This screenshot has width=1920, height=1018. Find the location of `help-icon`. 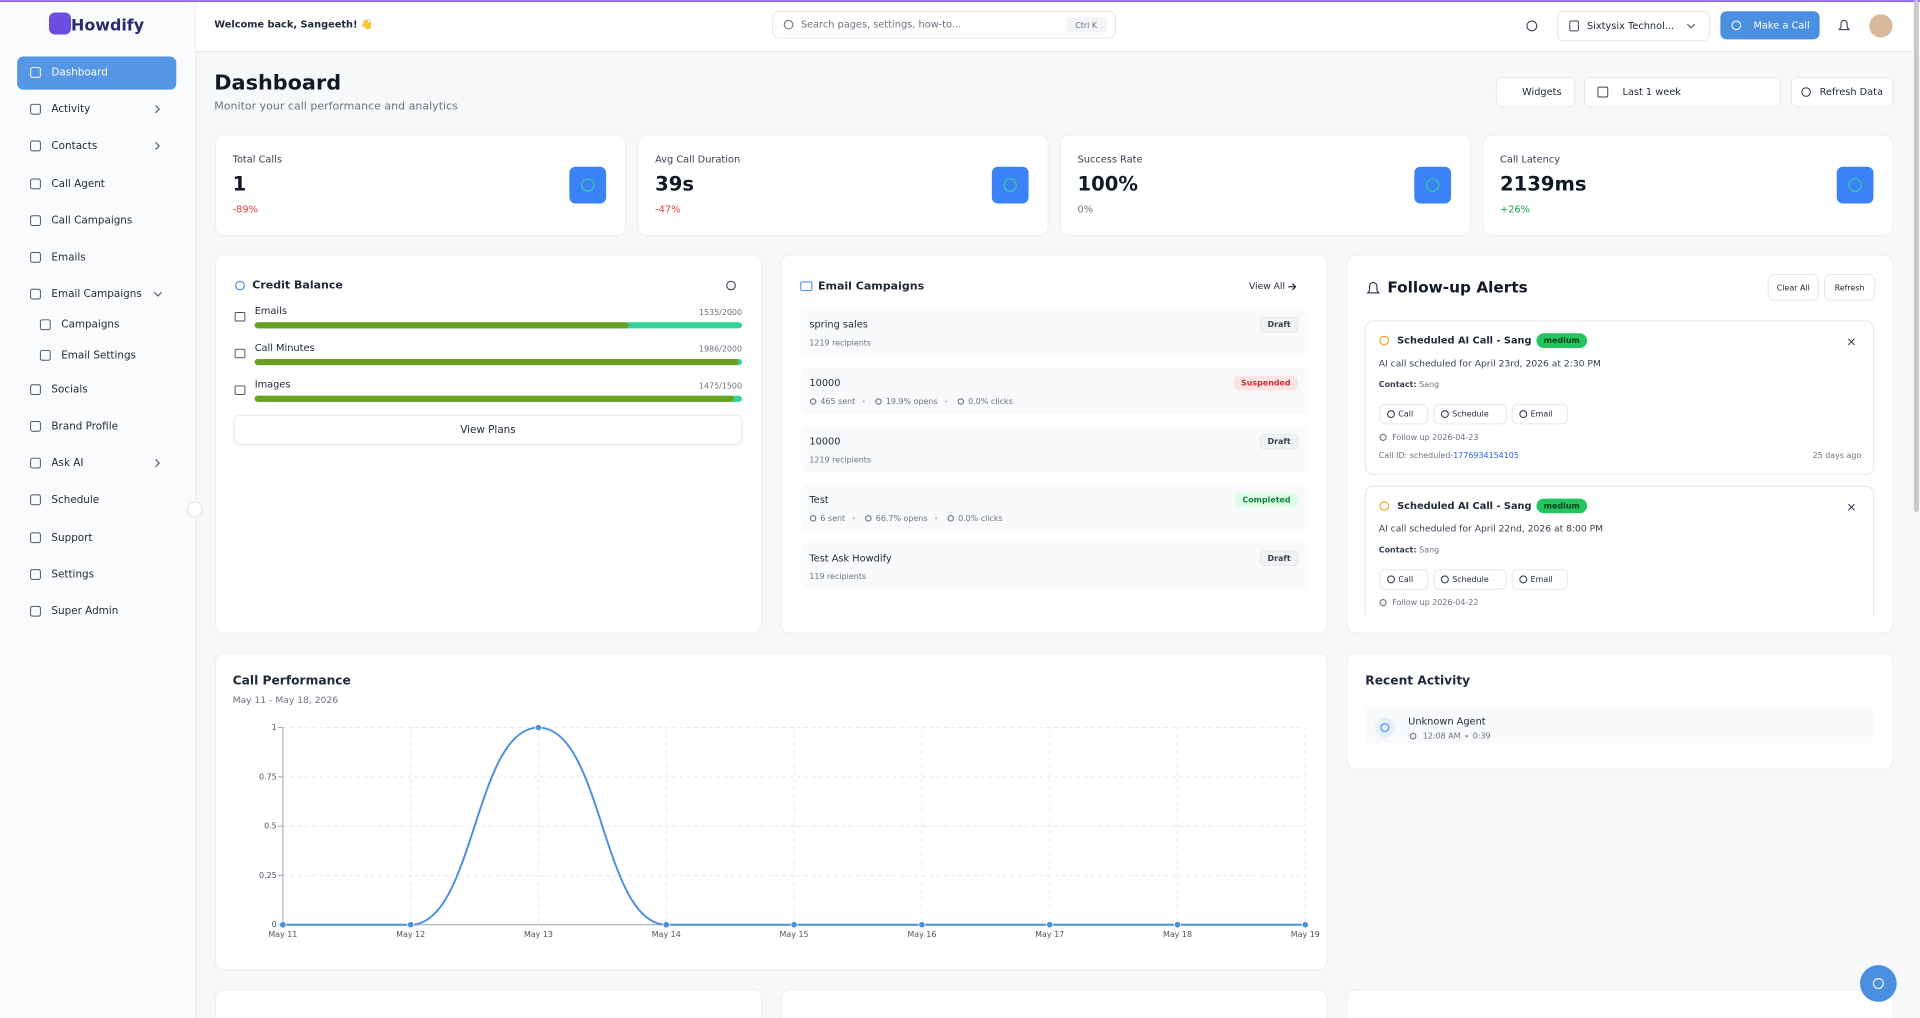

help-icon is located at coordinates (1532, 26).